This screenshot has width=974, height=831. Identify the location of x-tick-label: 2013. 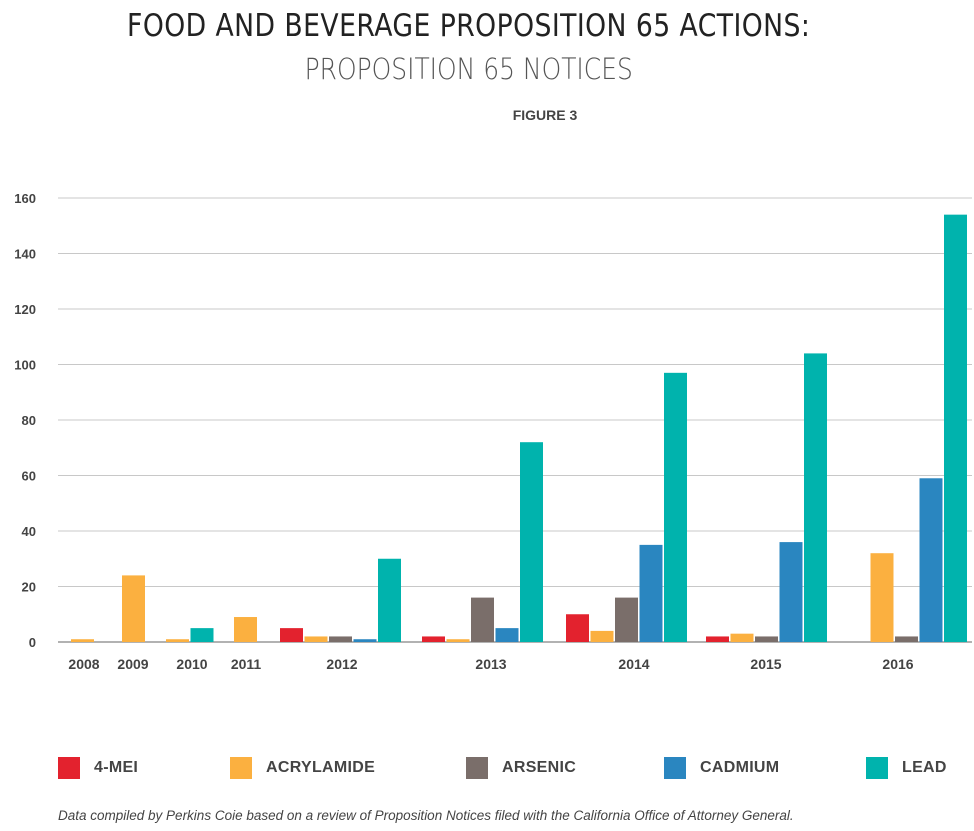
(490, 664).